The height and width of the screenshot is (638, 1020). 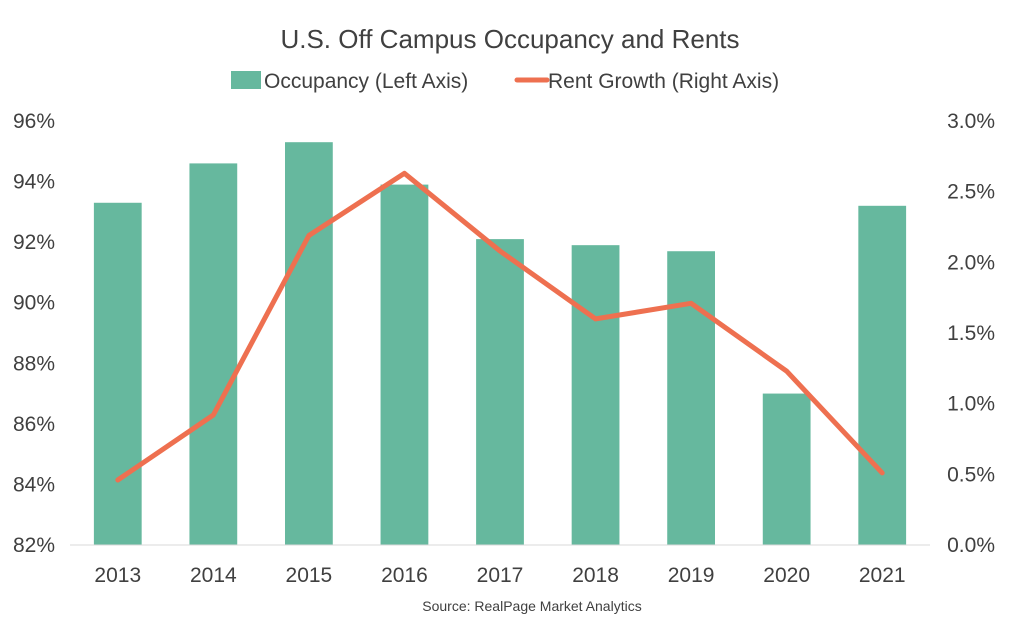 What do you see at coordinates (34, 121) in the screenshot?
I see `left-tick-label: 96%` at bounding box center [34, 121].